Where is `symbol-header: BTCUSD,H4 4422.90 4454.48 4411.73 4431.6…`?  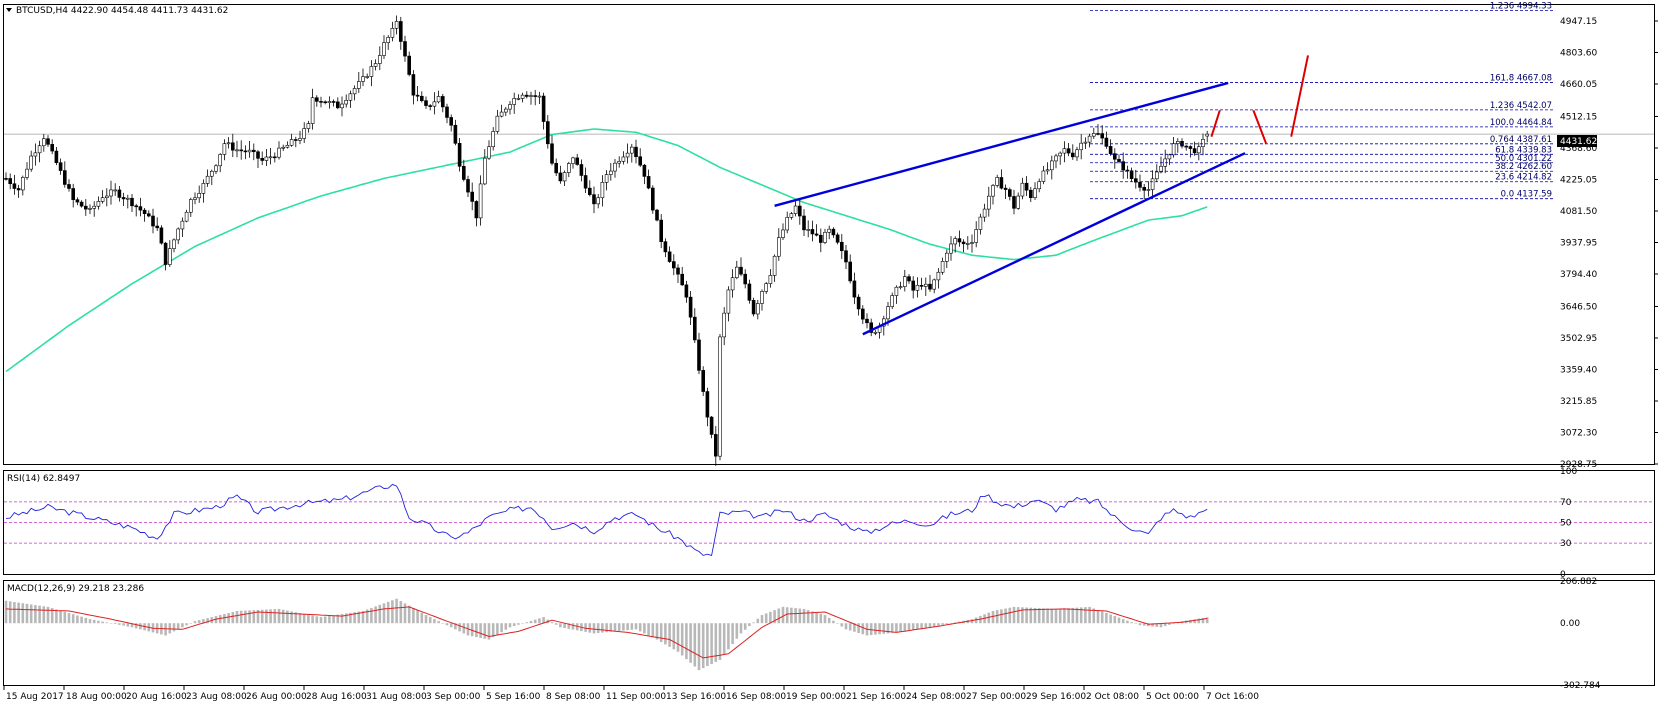 symbol-header: BTCUSD,H4 4422.90 4454.48 4411.73 4431.6… is located at coordinates (122, 11).